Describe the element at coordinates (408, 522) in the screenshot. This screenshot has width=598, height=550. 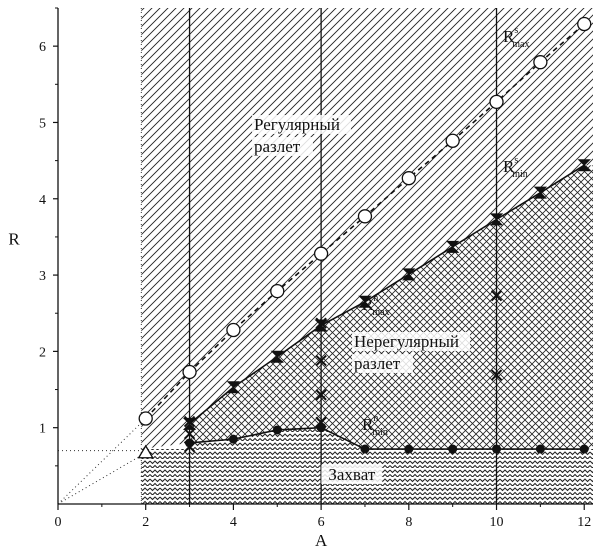
I see `x-tick-label: 8` at that location.